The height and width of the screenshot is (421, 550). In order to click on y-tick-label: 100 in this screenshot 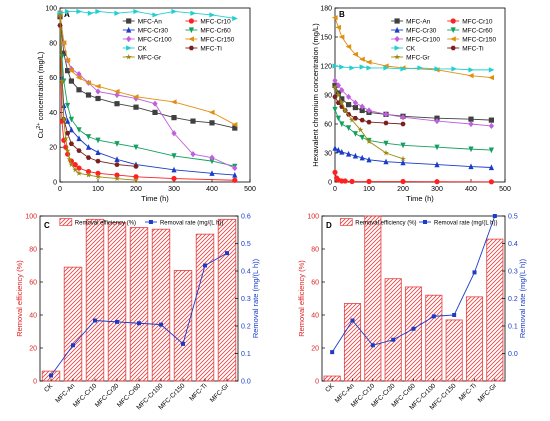, I will do `click(51, 9)`.